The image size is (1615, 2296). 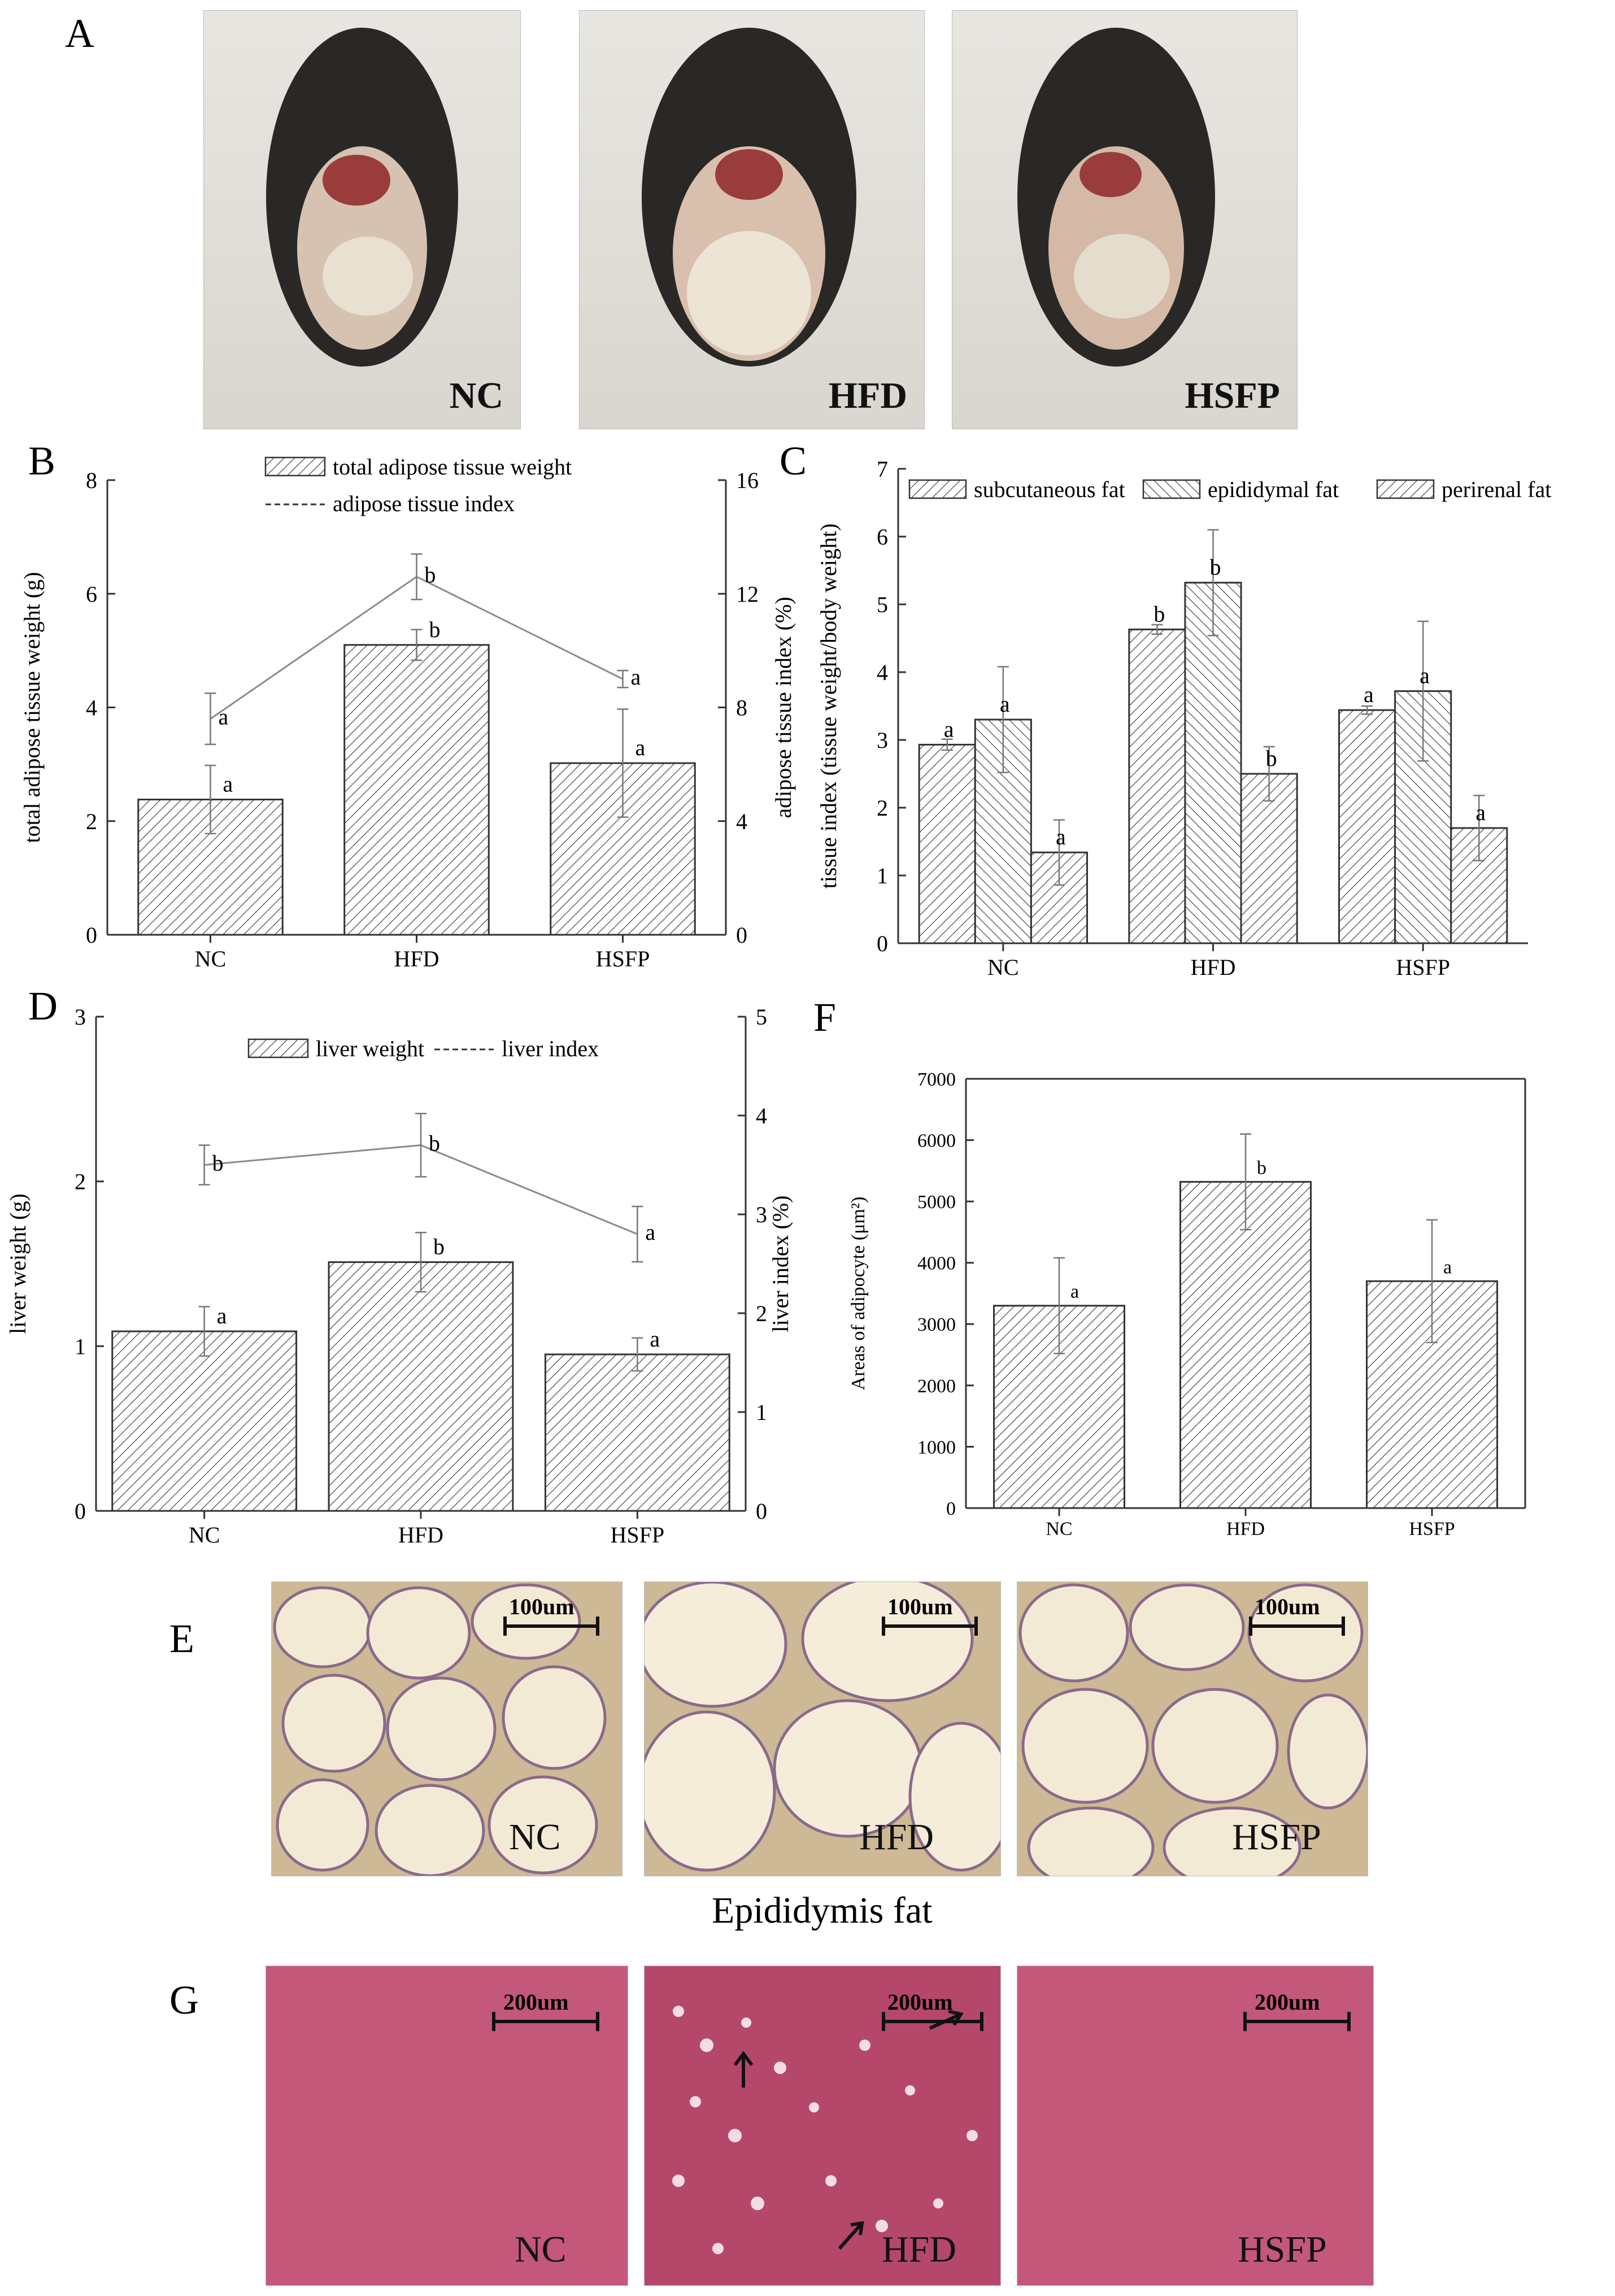 I want to click on D-xtick-label-1: HFD, so click(x=420, y=1535).